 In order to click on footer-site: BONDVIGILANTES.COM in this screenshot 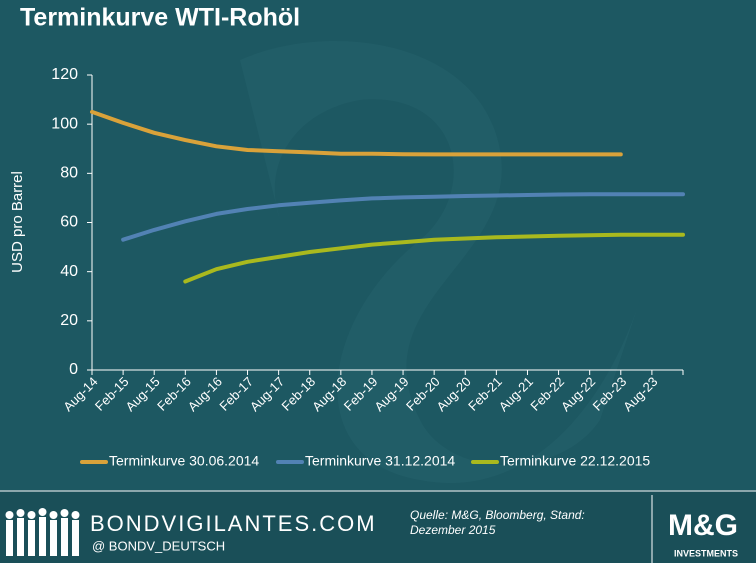, I will do `click(233, 523)`.